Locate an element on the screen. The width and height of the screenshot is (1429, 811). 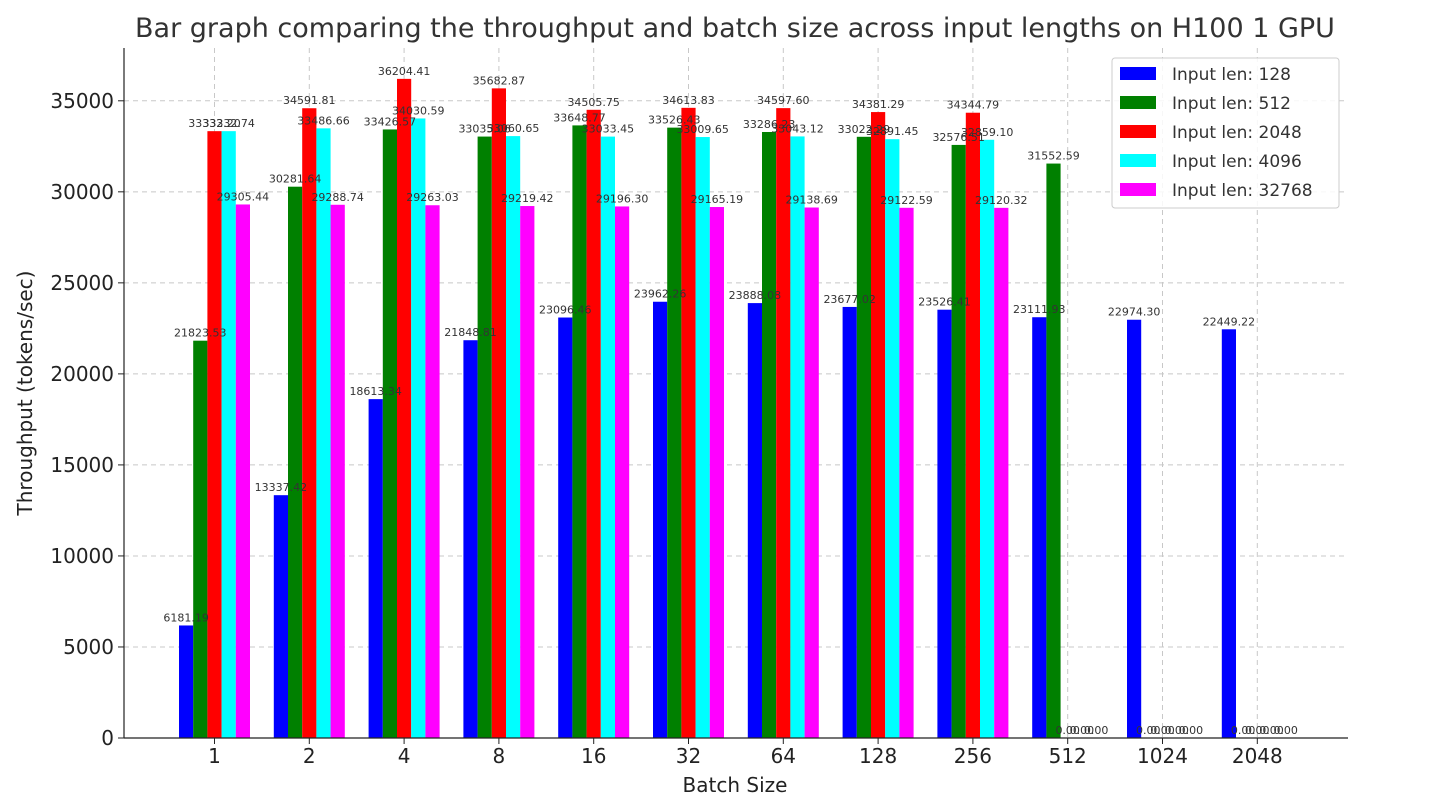
data-label: 34030.59 is located at coordinates (418, 110).